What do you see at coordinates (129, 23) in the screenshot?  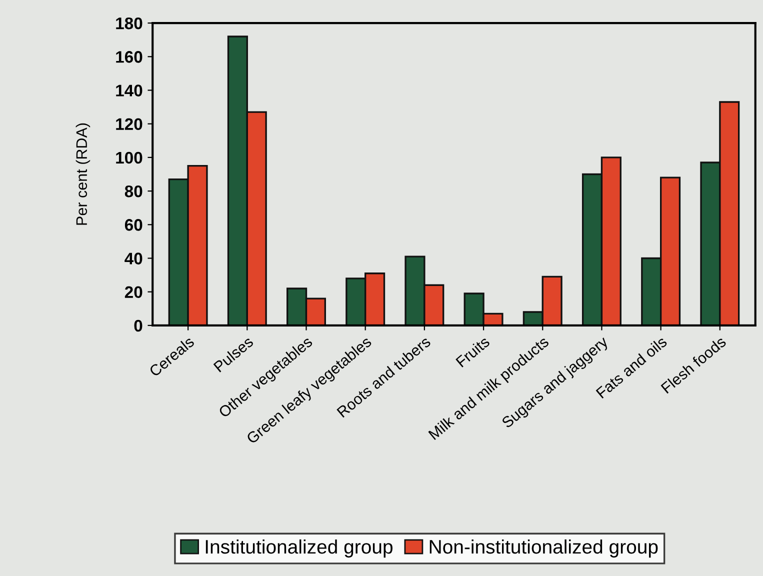 I see `y-tick-label: 180` at bounding box center [129, 23].